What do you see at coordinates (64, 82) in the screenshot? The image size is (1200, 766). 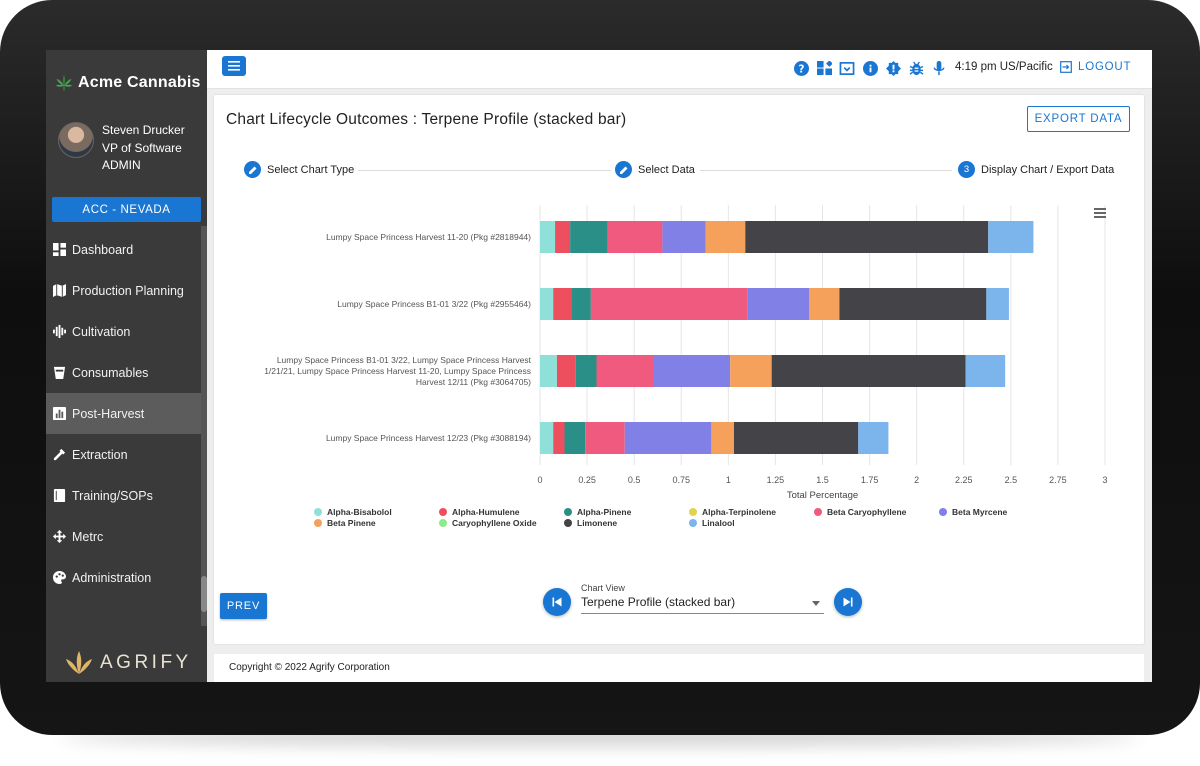 I see `cannabis-leaf-icon` at bounding box center [64, 82].